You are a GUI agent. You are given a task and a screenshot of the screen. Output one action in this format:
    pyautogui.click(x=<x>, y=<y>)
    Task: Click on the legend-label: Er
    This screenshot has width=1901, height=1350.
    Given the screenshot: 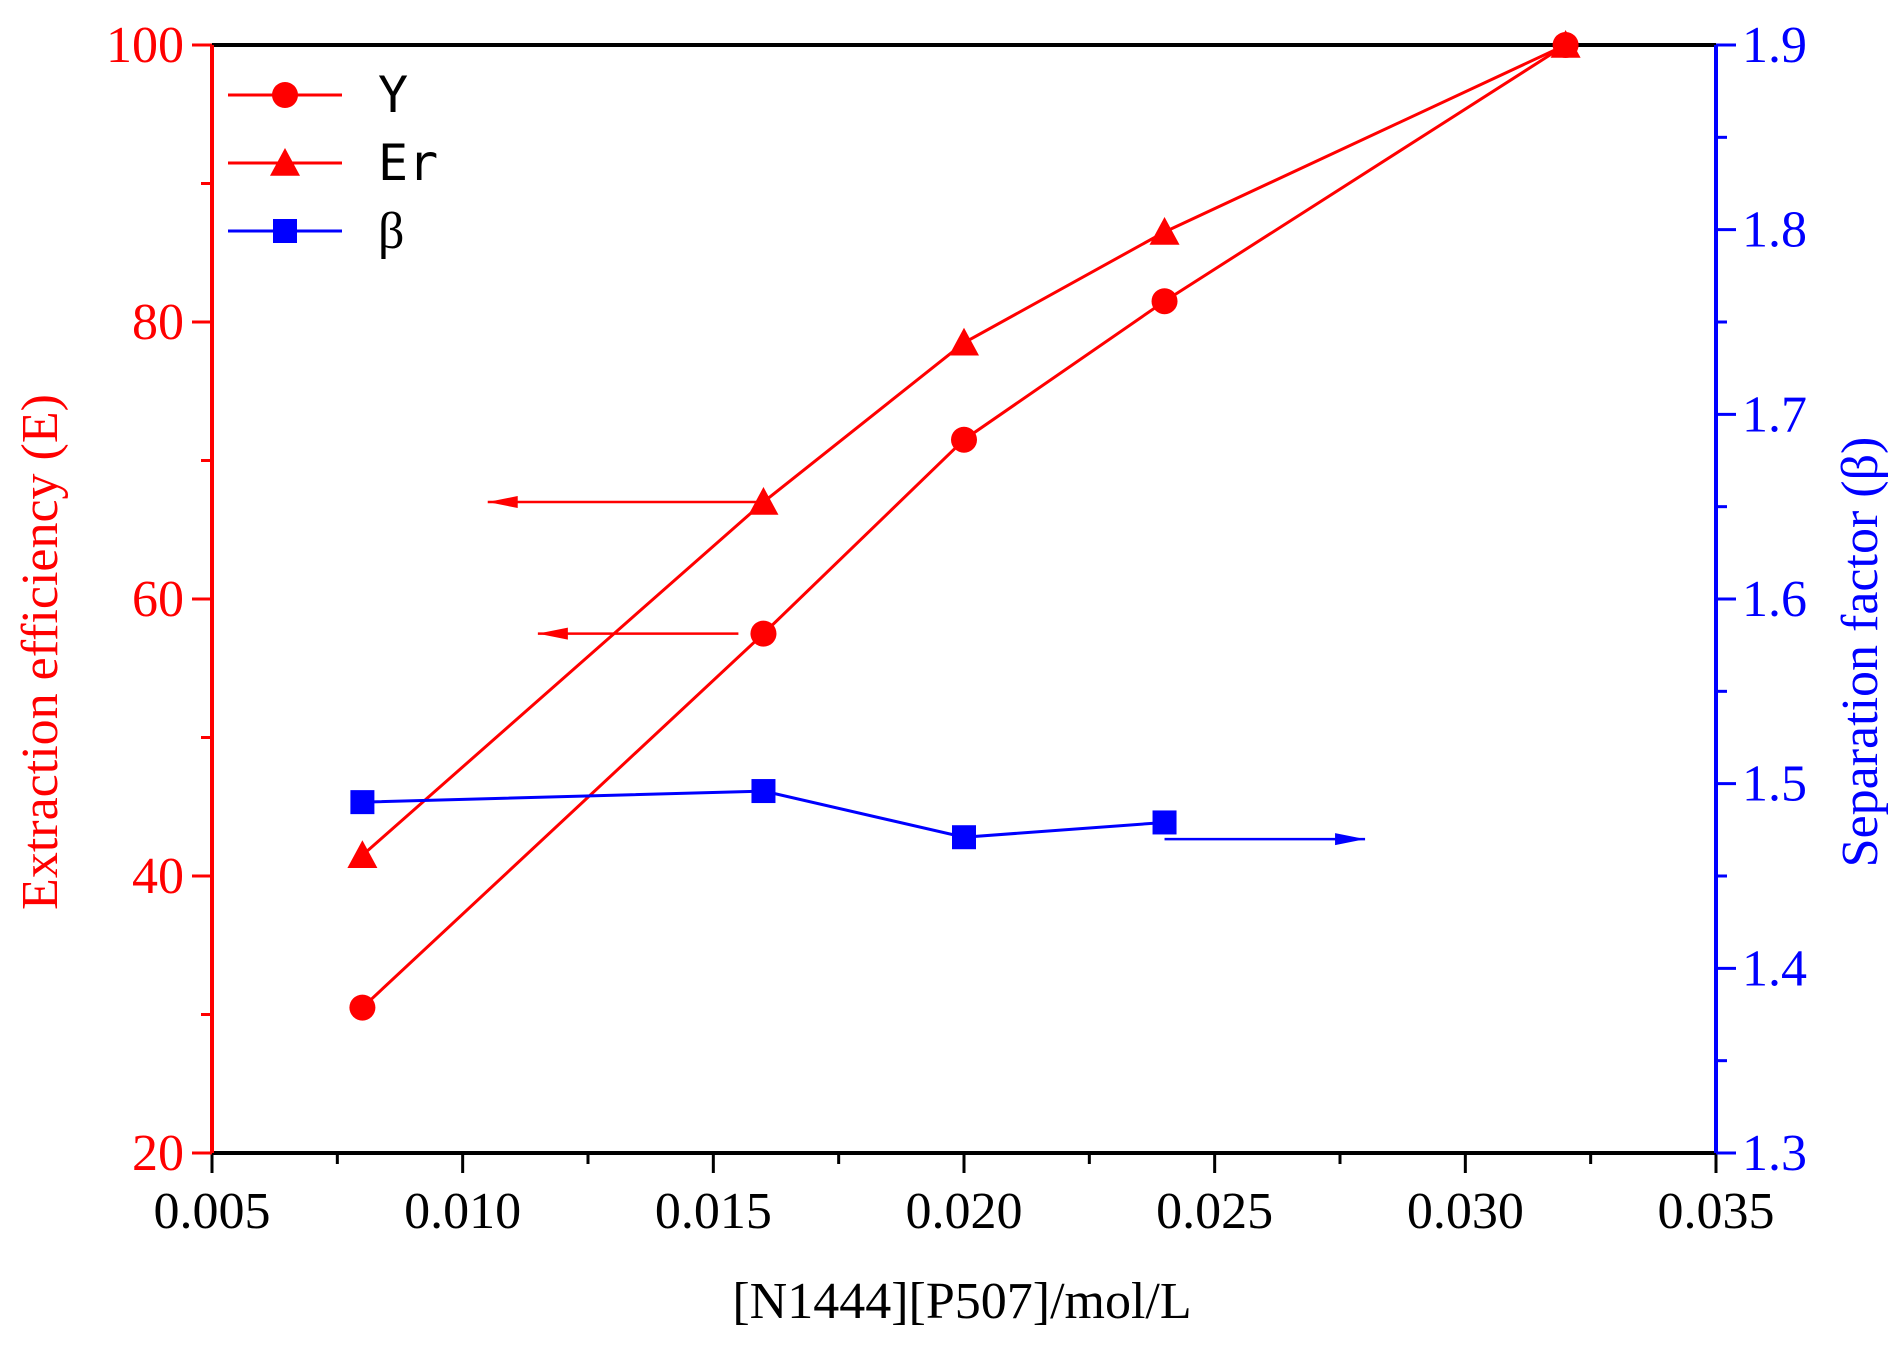 What is the action you would take?
    pyautogui.click(x=408, y=163)
    